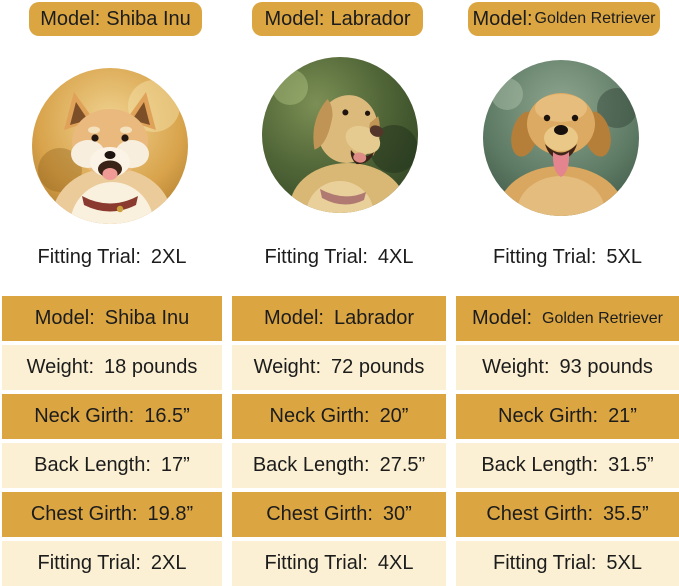  I want to click on fitting-trial-caption-shiba: Fitting Trial: 2XL, so click(112, 257).